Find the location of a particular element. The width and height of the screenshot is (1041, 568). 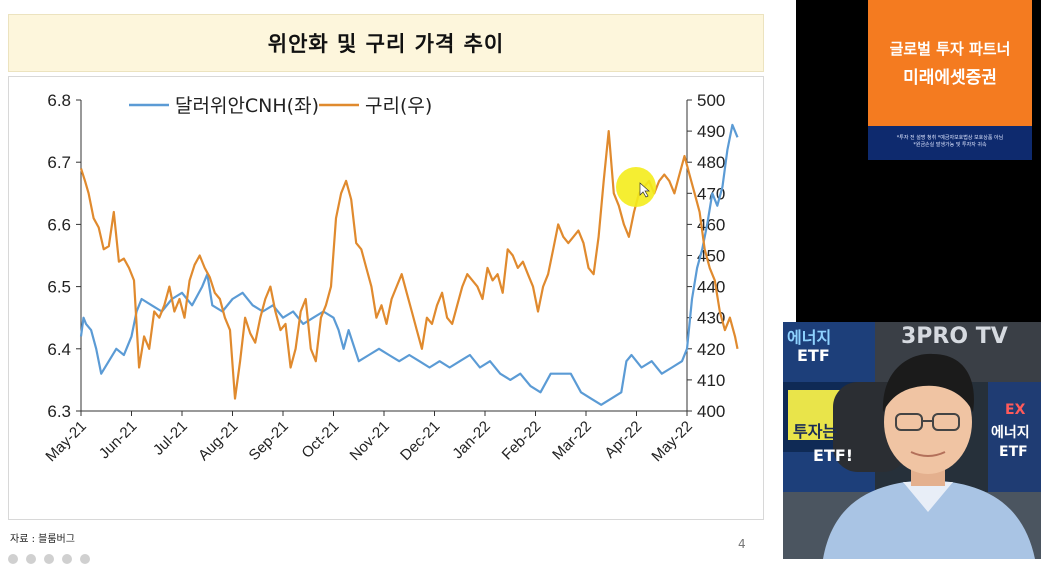

banner-text: EX is located at coordinates (1015, 410).